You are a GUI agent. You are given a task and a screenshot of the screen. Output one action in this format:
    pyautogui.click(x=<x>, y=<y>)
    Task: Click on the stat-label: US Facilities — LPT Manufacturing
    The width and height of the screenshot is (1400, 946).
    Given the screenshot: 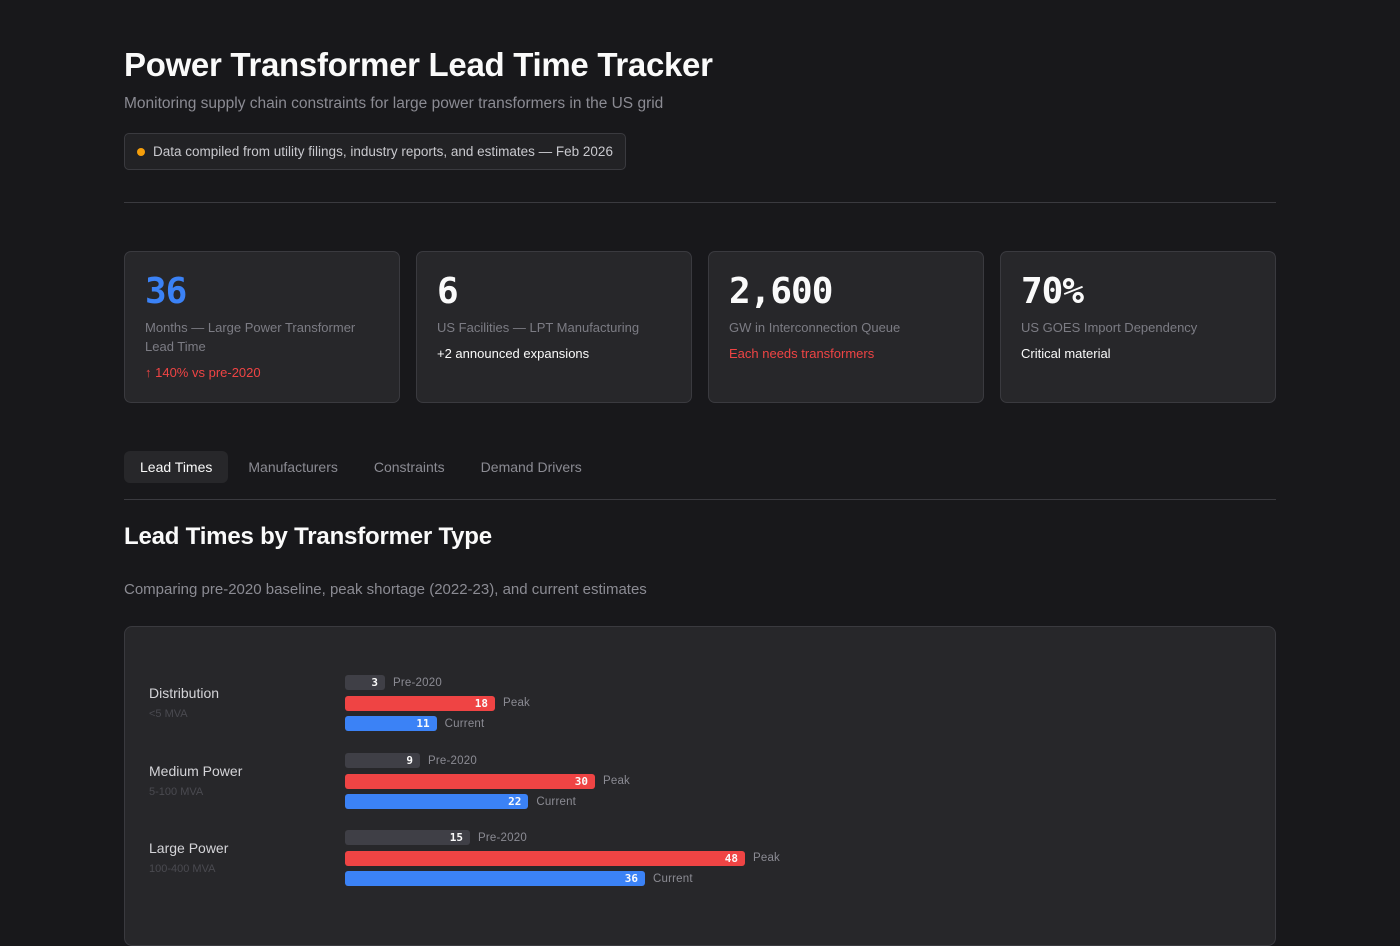 What is the action you would take?
    pyautogui.click(x=538, y=327)
    